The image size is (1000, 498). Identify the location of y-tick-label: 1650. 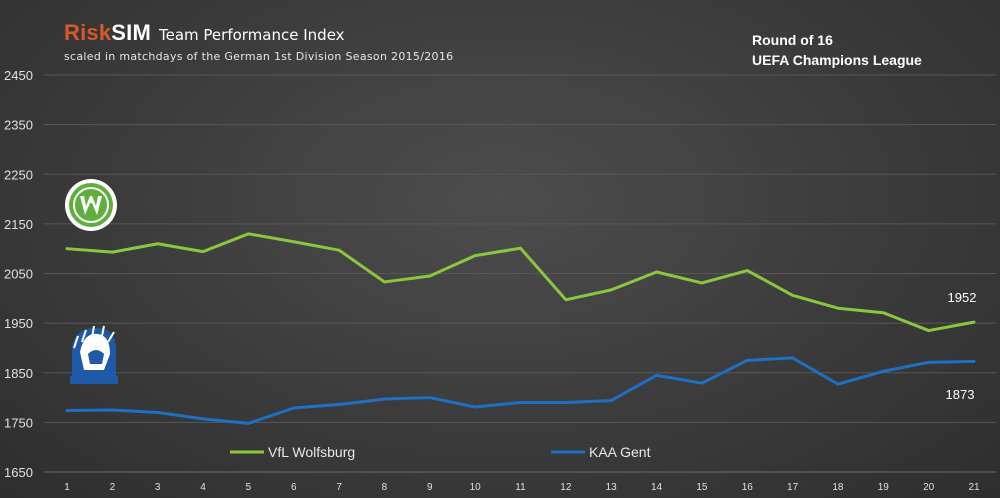
(18, 472).